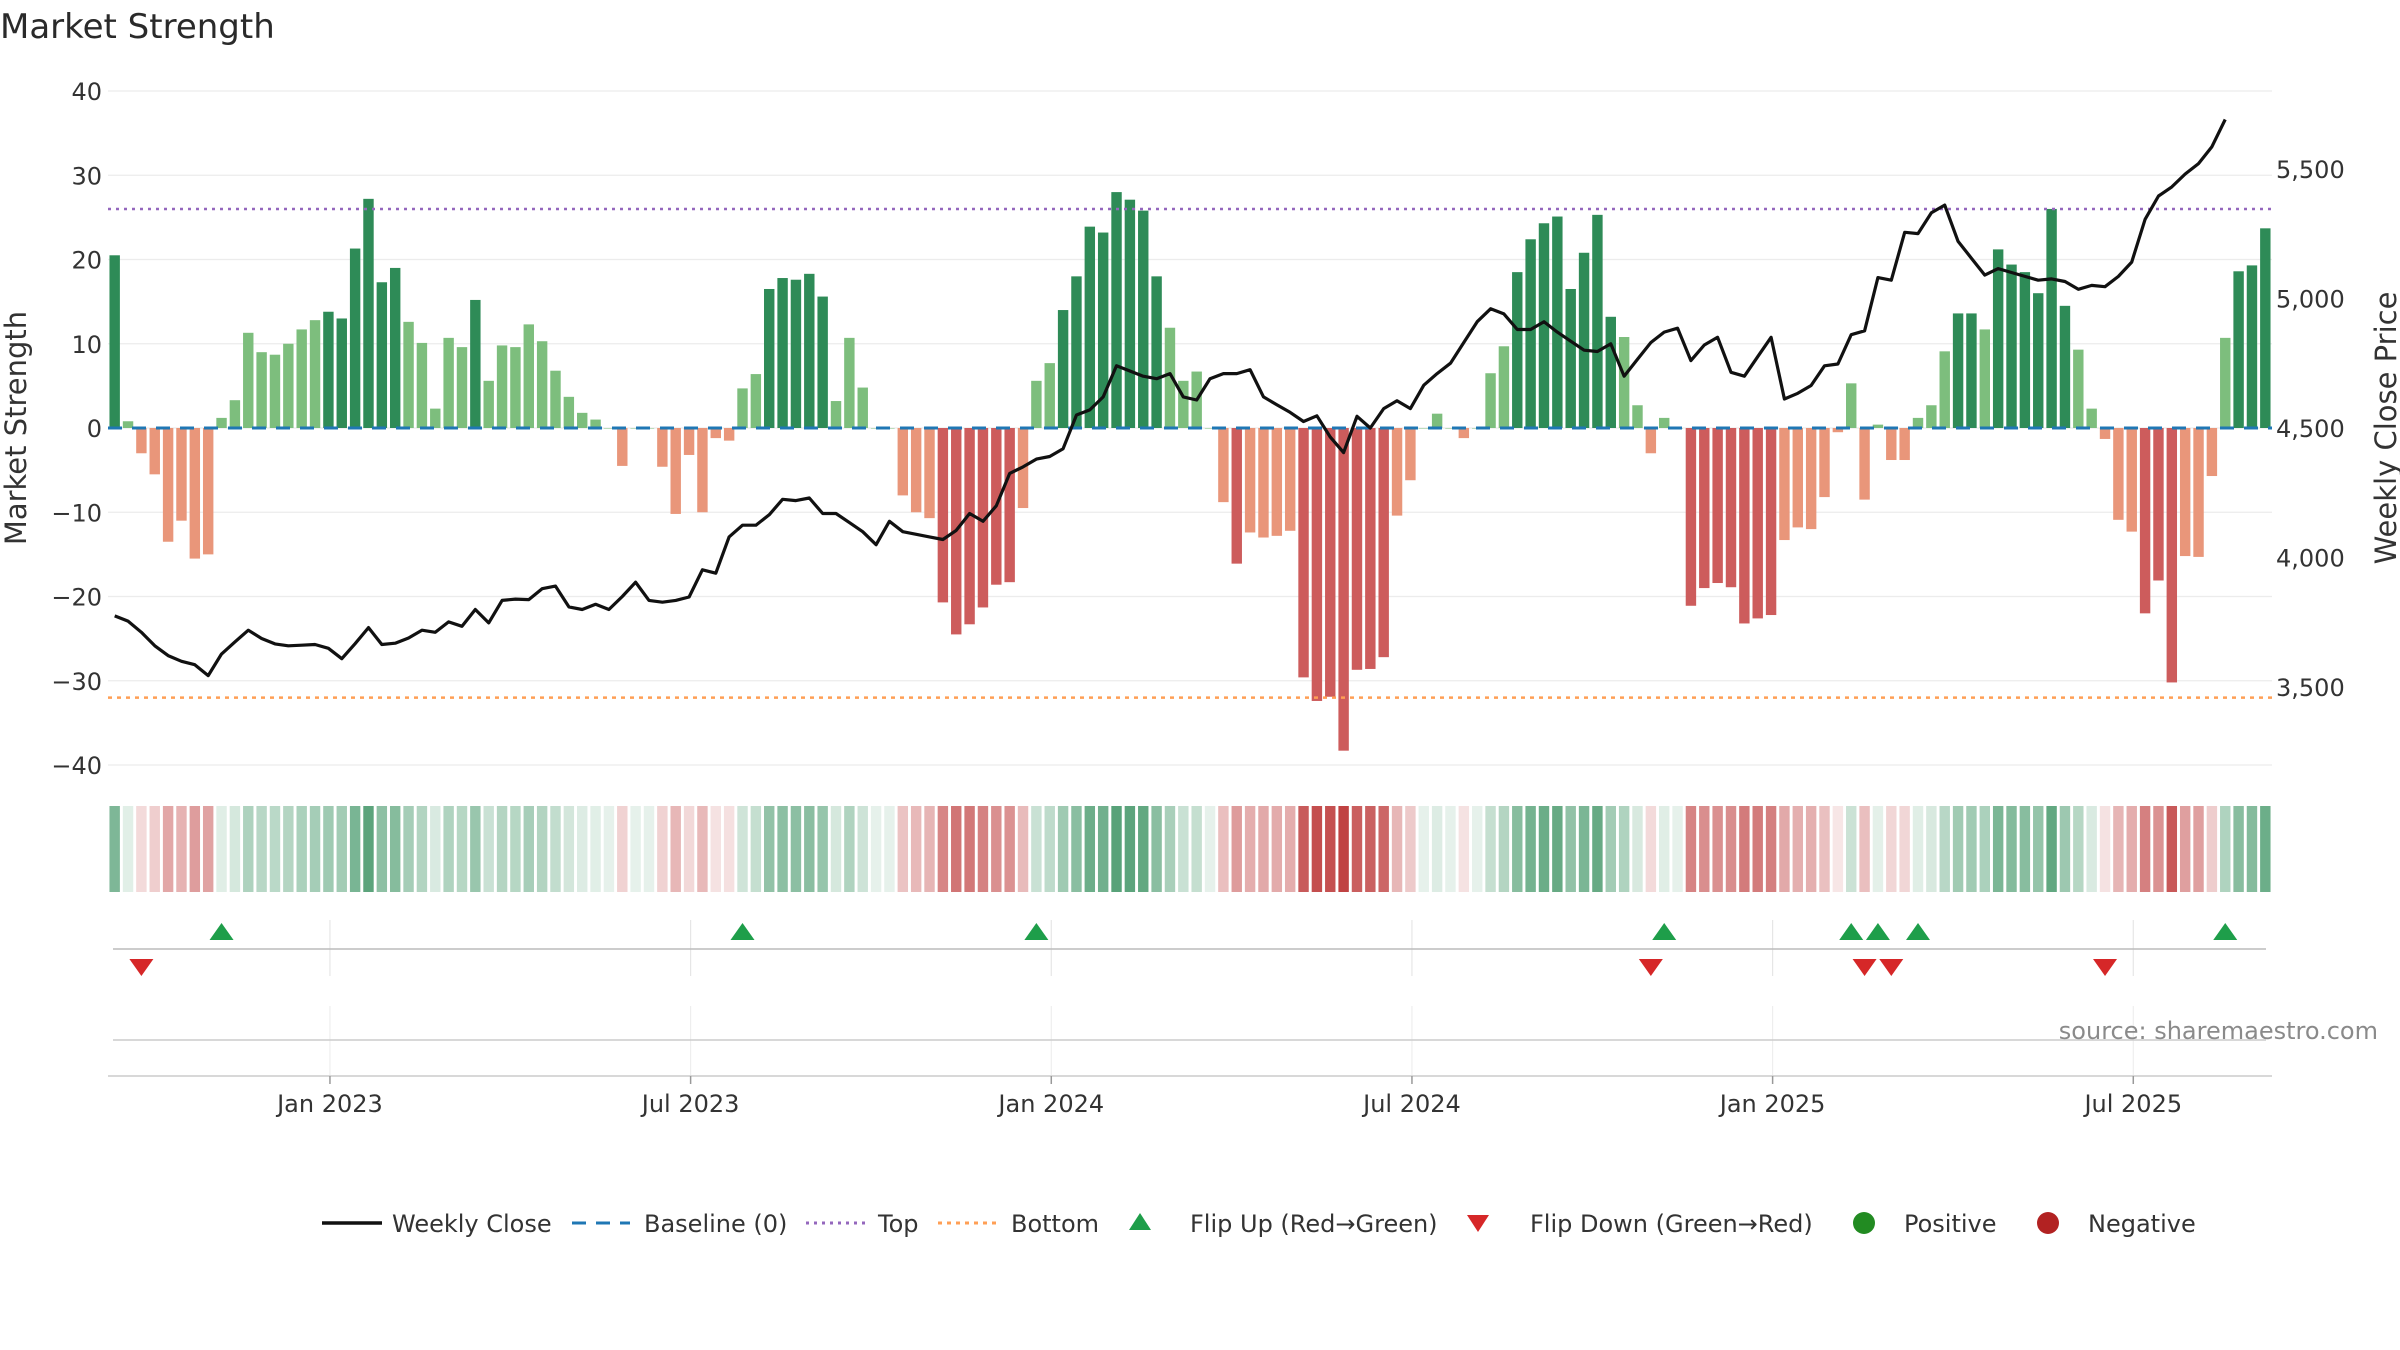 The height and width of the screenshot is (1350, 2400). Describe the element at coordinates (690, 1104) in the screenshot. I see `x-tick-label: Jul 2023` at that location.